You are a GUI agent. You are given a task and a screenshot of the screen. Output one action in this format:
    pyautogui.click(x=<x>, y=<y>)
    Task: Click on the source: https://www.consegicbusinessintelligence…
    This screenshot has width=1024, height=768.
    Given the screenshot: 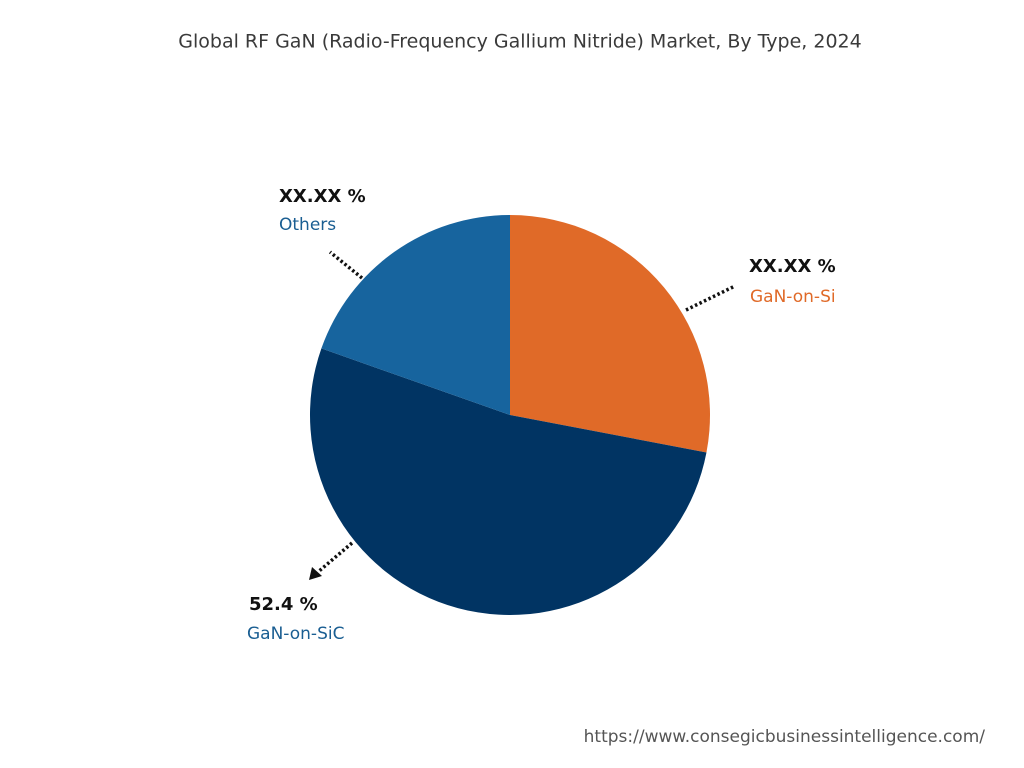 What is the action you would take?
    pyautogui.click(x=785, y=737)
    